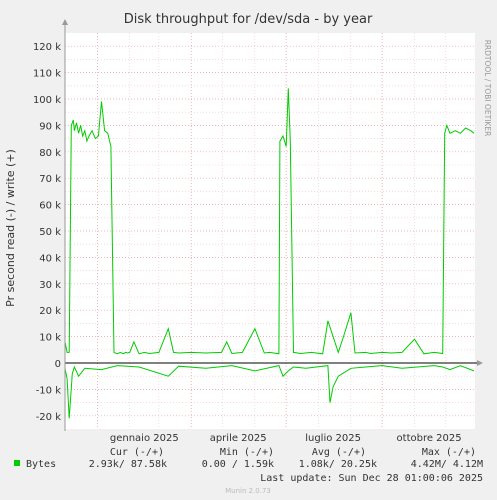 This screenshot has width=497, height=500. I want to click on legend-value-cur: 2.93k/ 87.58k, so click(128, 464).